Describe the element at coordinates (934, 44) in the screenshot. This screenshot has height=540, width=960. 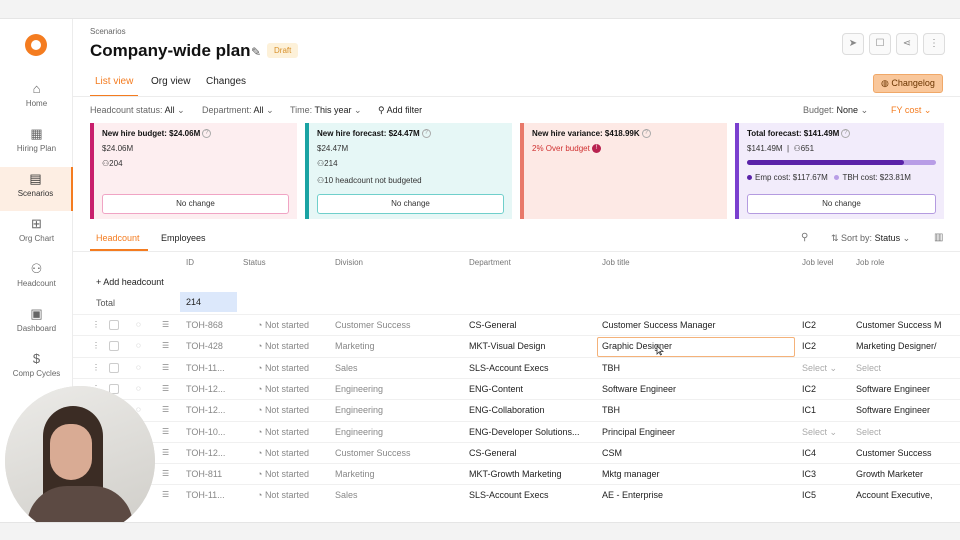
I see `more-menu-icon: ⋮` at that location.